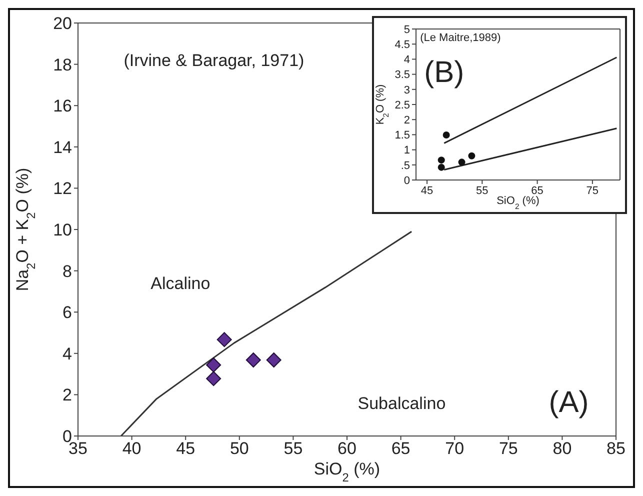  I want to click on y-tick-label: 14, so click(62, 147).